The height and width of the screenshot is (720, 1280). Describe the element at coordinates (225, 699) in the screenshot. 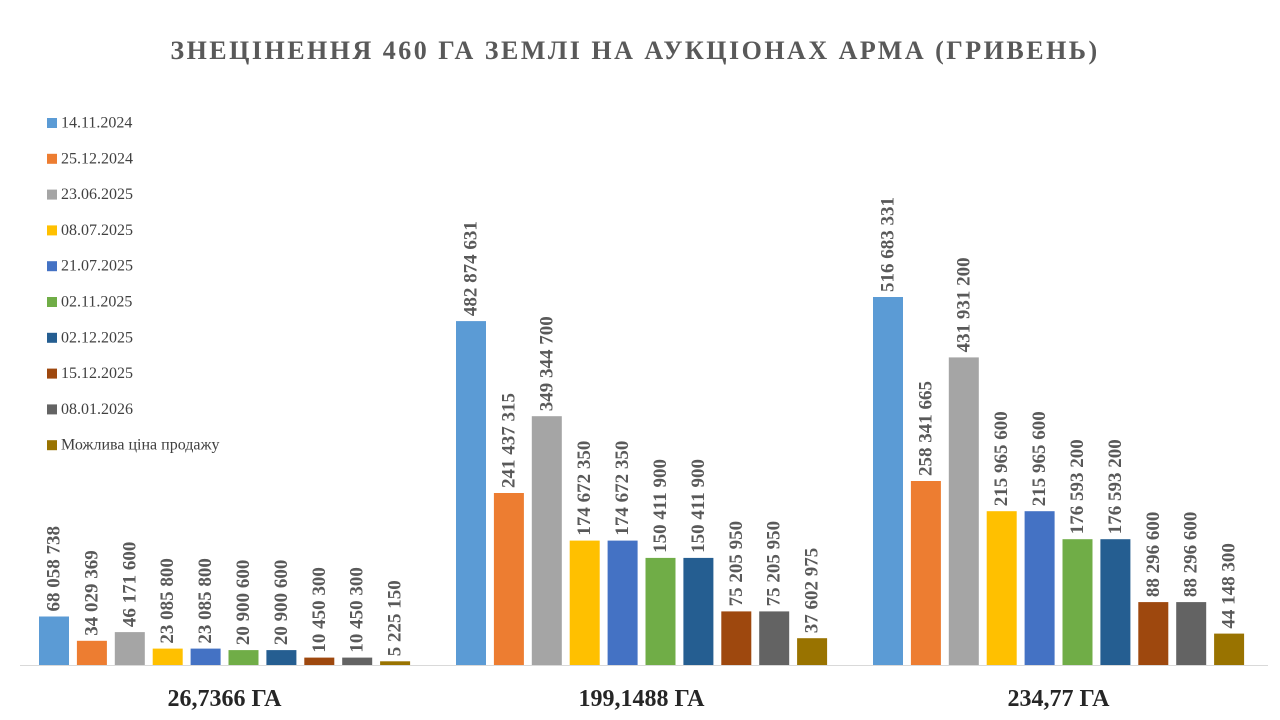

I see `category-label: 26,7366 ГА` at that location.